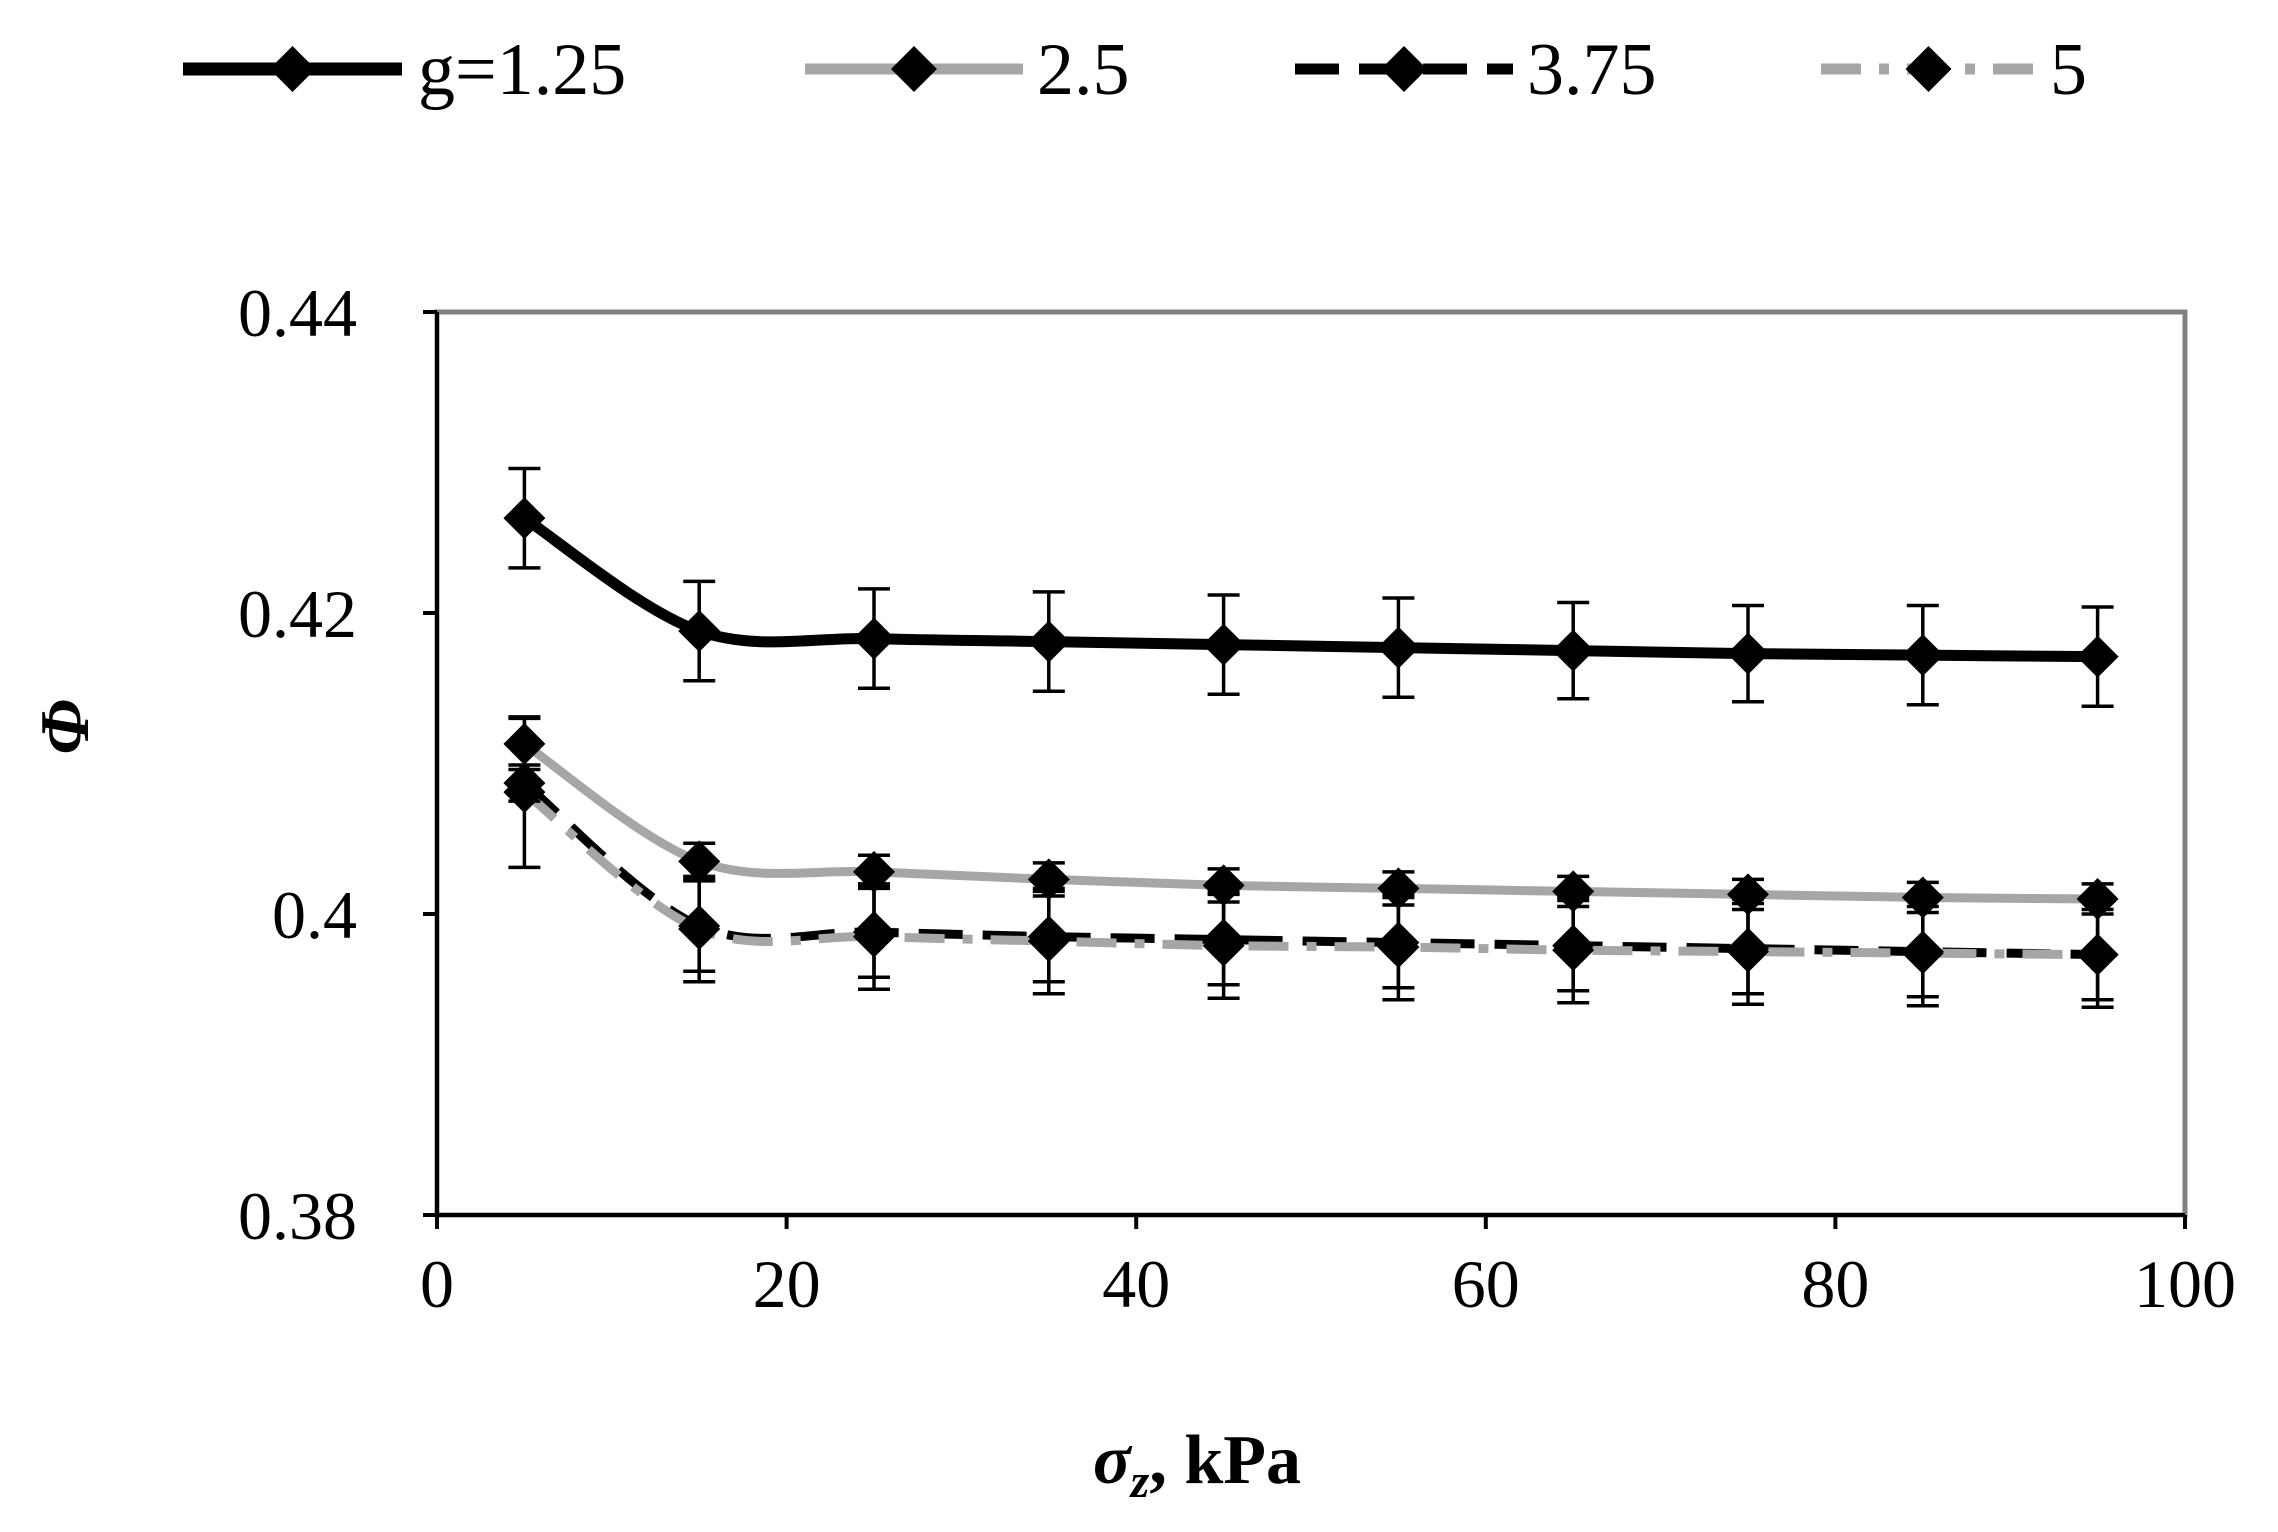 The width and height of the screenshot is (2278, 1532). Describe the element at coordinates (297, 1216) in the screenshot. I see `y-tick-label: 0.38` at that location.